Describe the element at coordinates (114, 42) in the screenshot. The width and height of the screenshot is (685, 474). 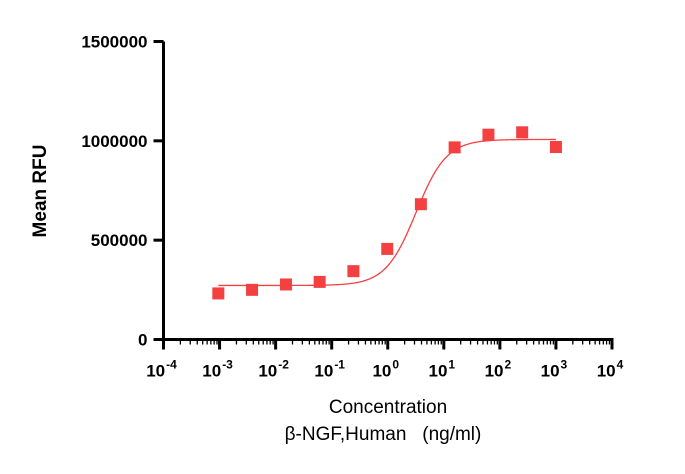
I see `y-tick-label: 1500000` at that location.